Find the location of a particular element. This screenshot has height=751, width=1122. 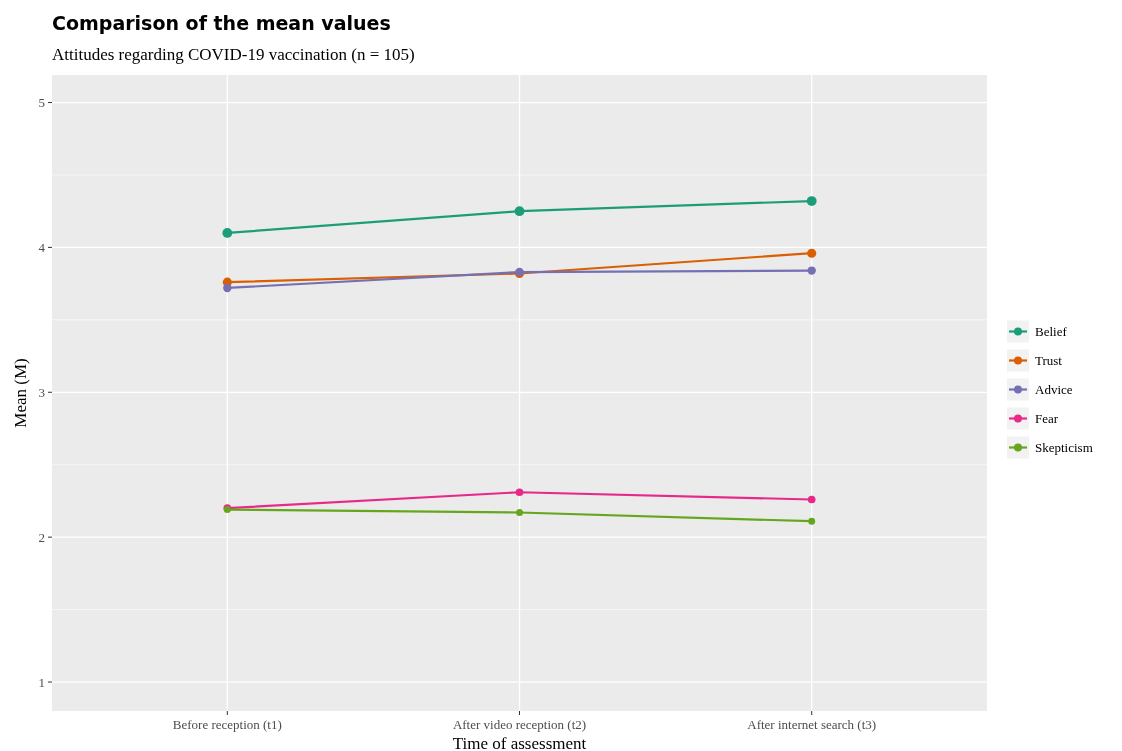

x-tick-label: After internet search (t3) is located at coordinates (812, 724).